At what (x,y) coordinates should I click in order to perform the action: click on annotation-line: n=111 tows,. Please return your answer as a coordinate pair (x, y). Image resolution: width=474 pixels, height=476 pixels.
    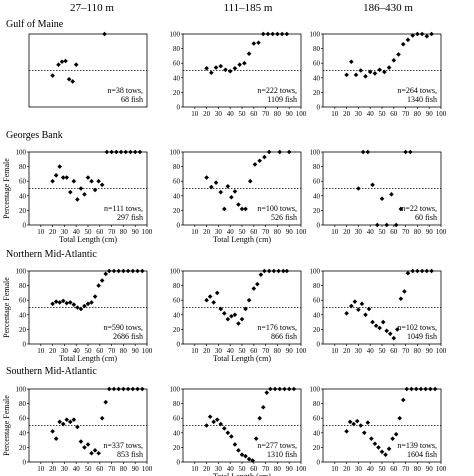
    Looking at the image, I should click on (123, 208).